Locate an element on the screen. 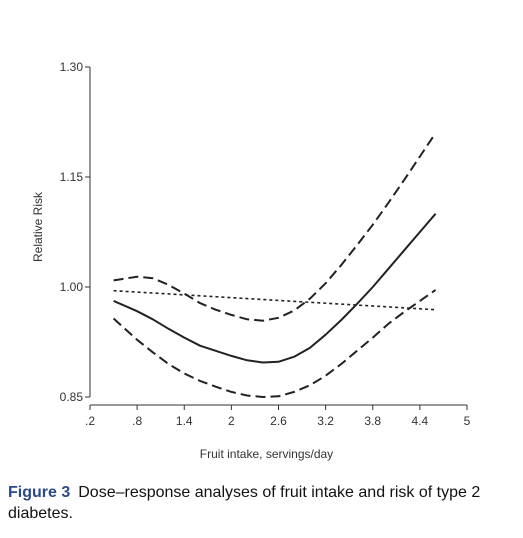 The width and height of the screenshot is (523, 538). y-tick-label: 1.00 is located at coordinates (72, 287).